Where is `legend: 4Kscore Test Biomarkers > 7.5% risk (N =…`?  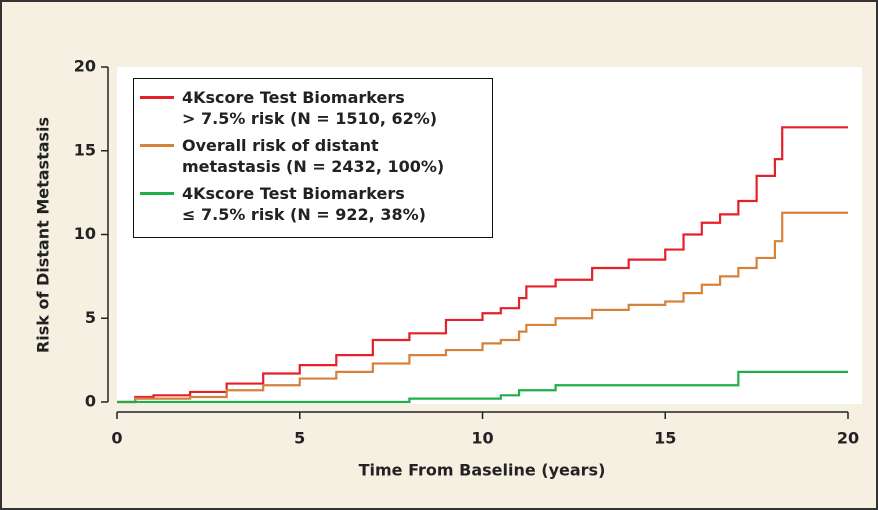
legend: 4Kscore Test Biomarkers > 7.5% risk (N =… is located at coordinates (313, 158).